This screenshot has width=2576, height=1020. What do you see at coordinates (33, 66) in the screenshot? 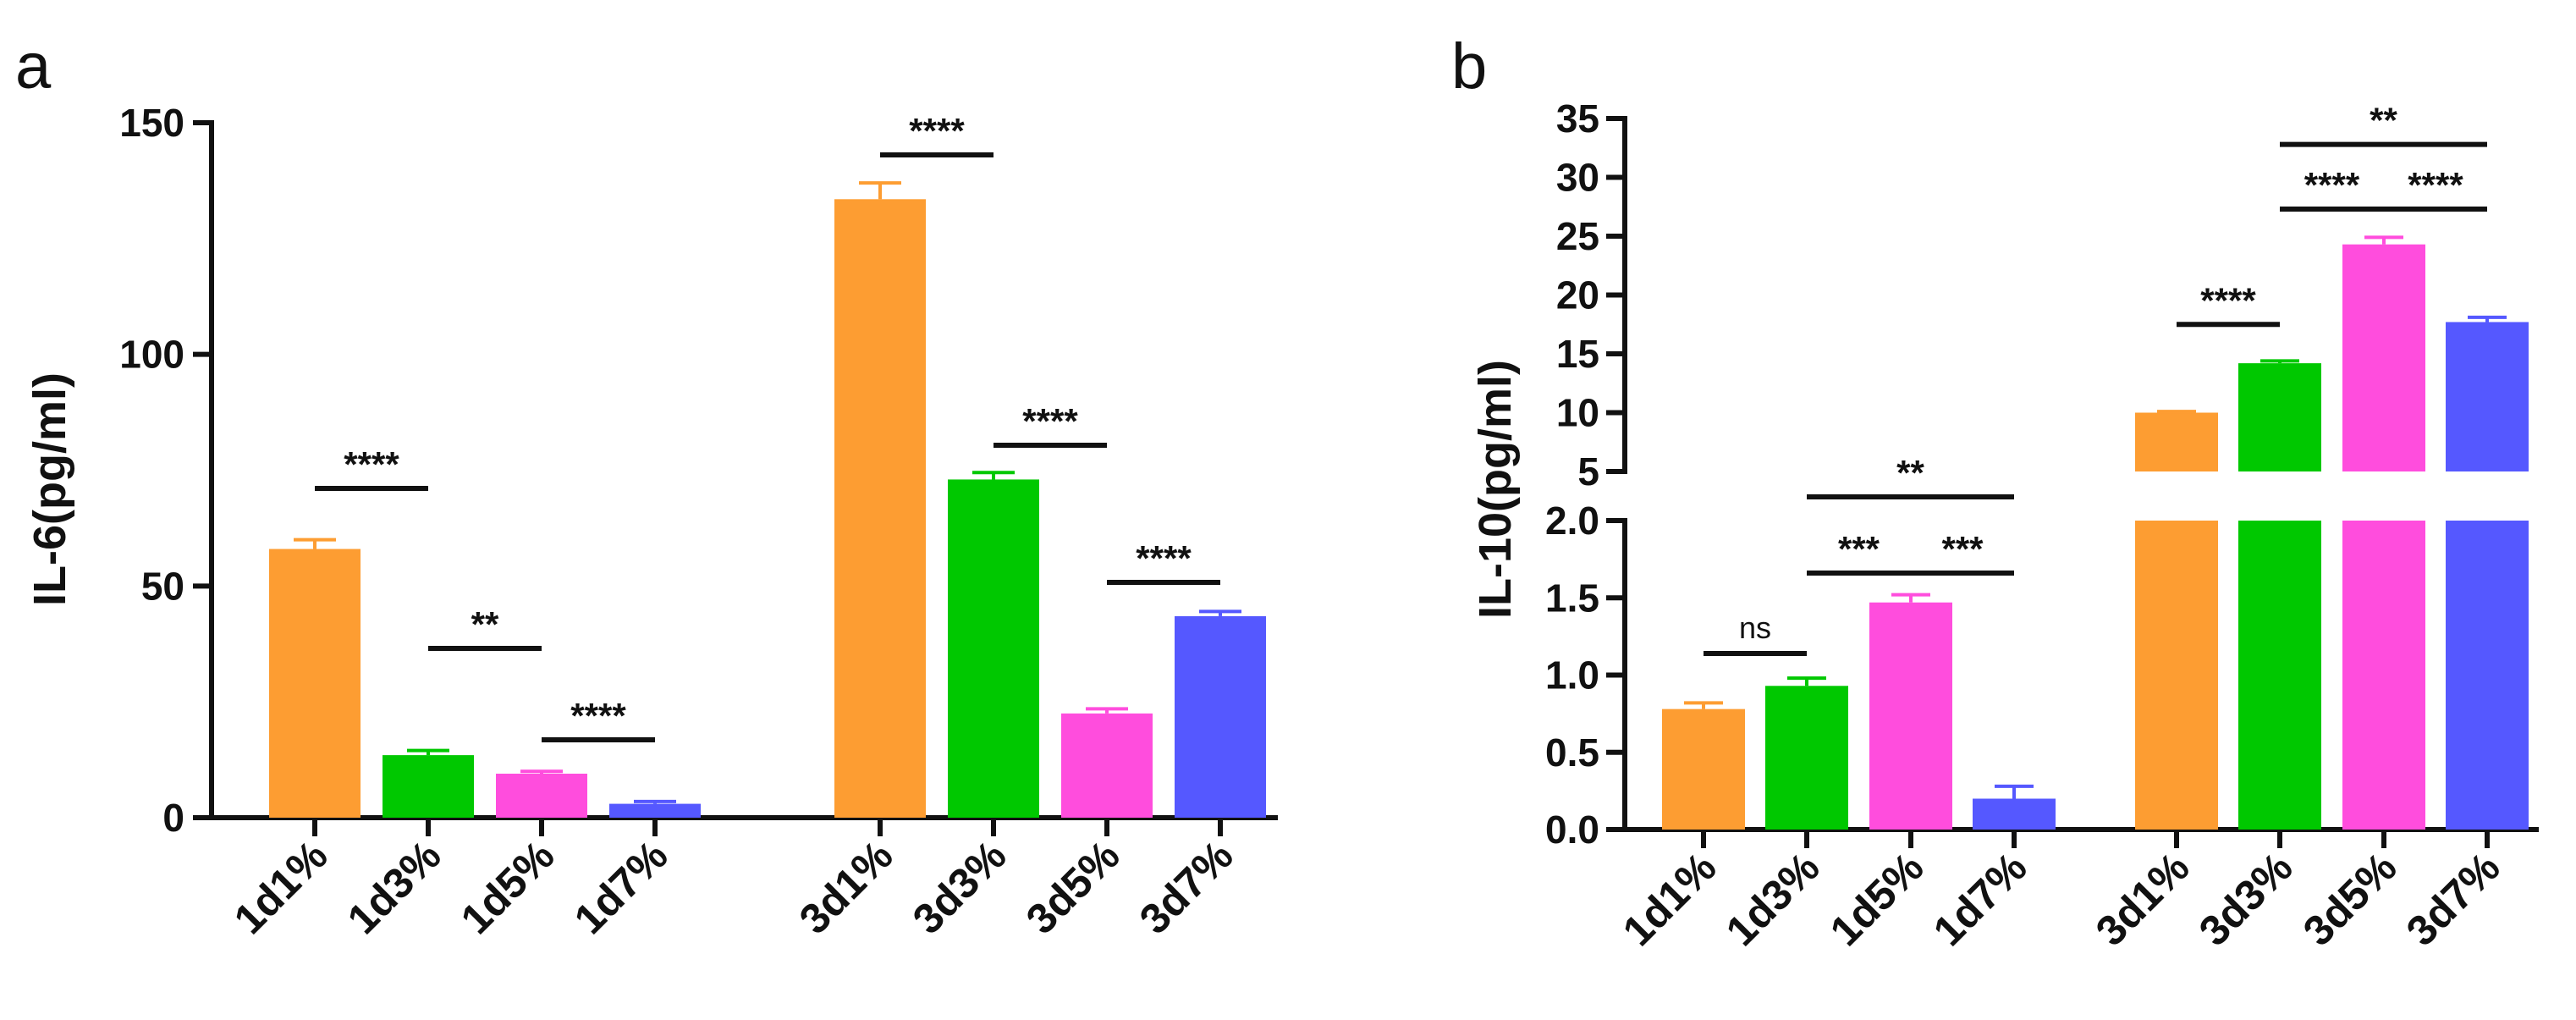
I see `panel-a-letter: a` at bounding box center [33, 66].